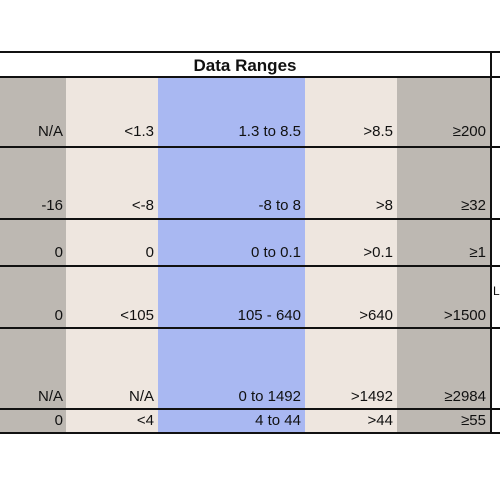 The image size is (500, 500). What do you see at coordinates (378, 131) in the screenshot?
I see `table-cell: >8.5` at bounding box center [378, 131].